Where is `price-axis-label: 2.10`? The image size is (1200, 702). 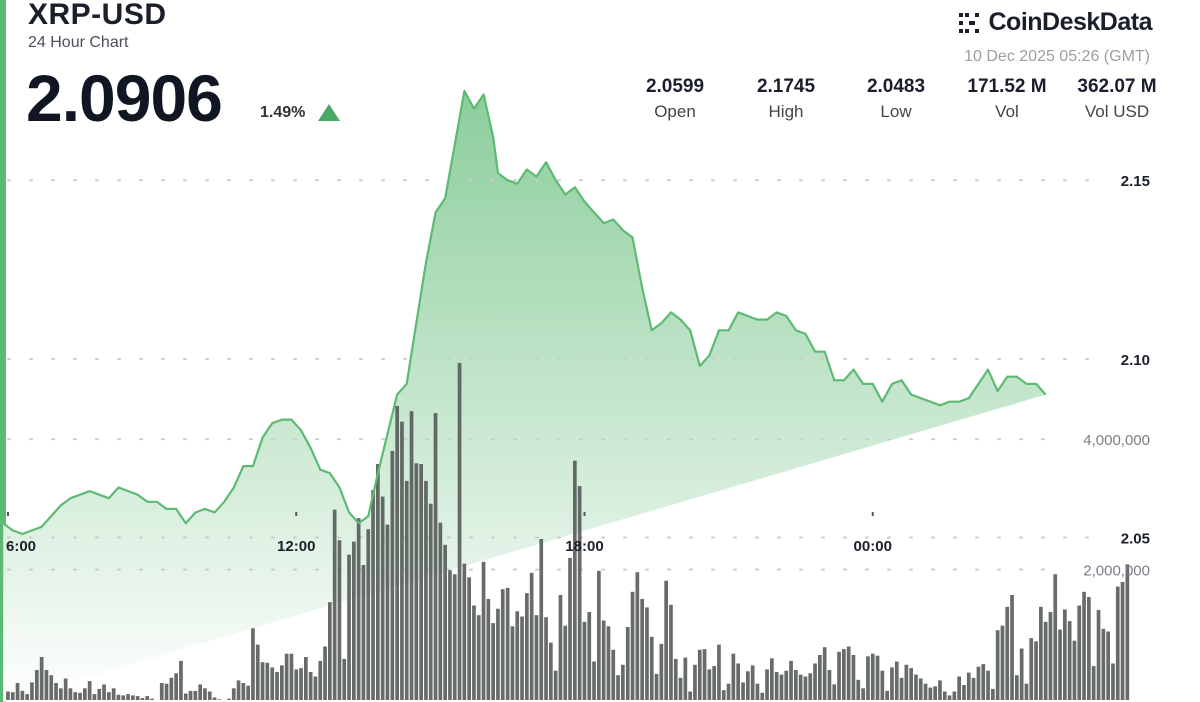 price-axis-label: 2.10 is located at coordinates (1135, 360).